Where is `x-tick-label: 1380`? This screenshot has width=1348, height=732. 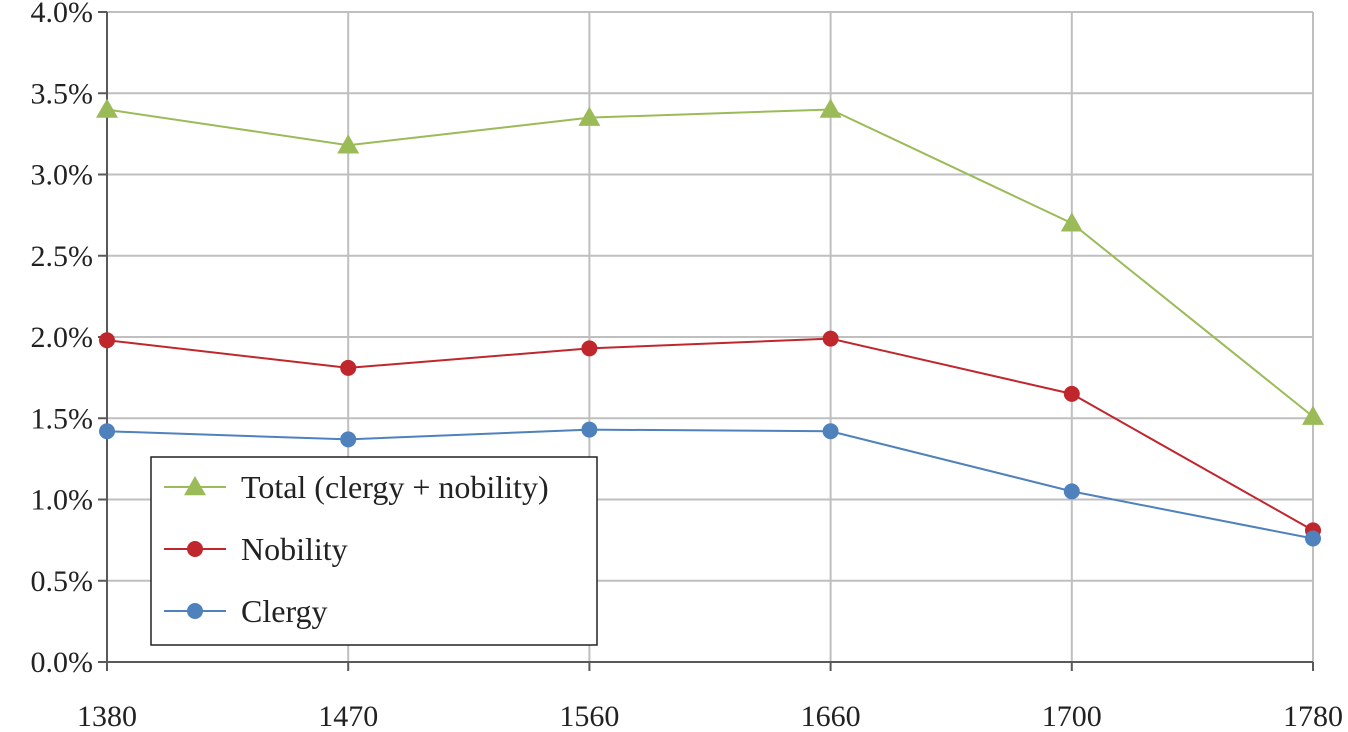
x-tick-label: 1380 is located at coordinates (107, 716).